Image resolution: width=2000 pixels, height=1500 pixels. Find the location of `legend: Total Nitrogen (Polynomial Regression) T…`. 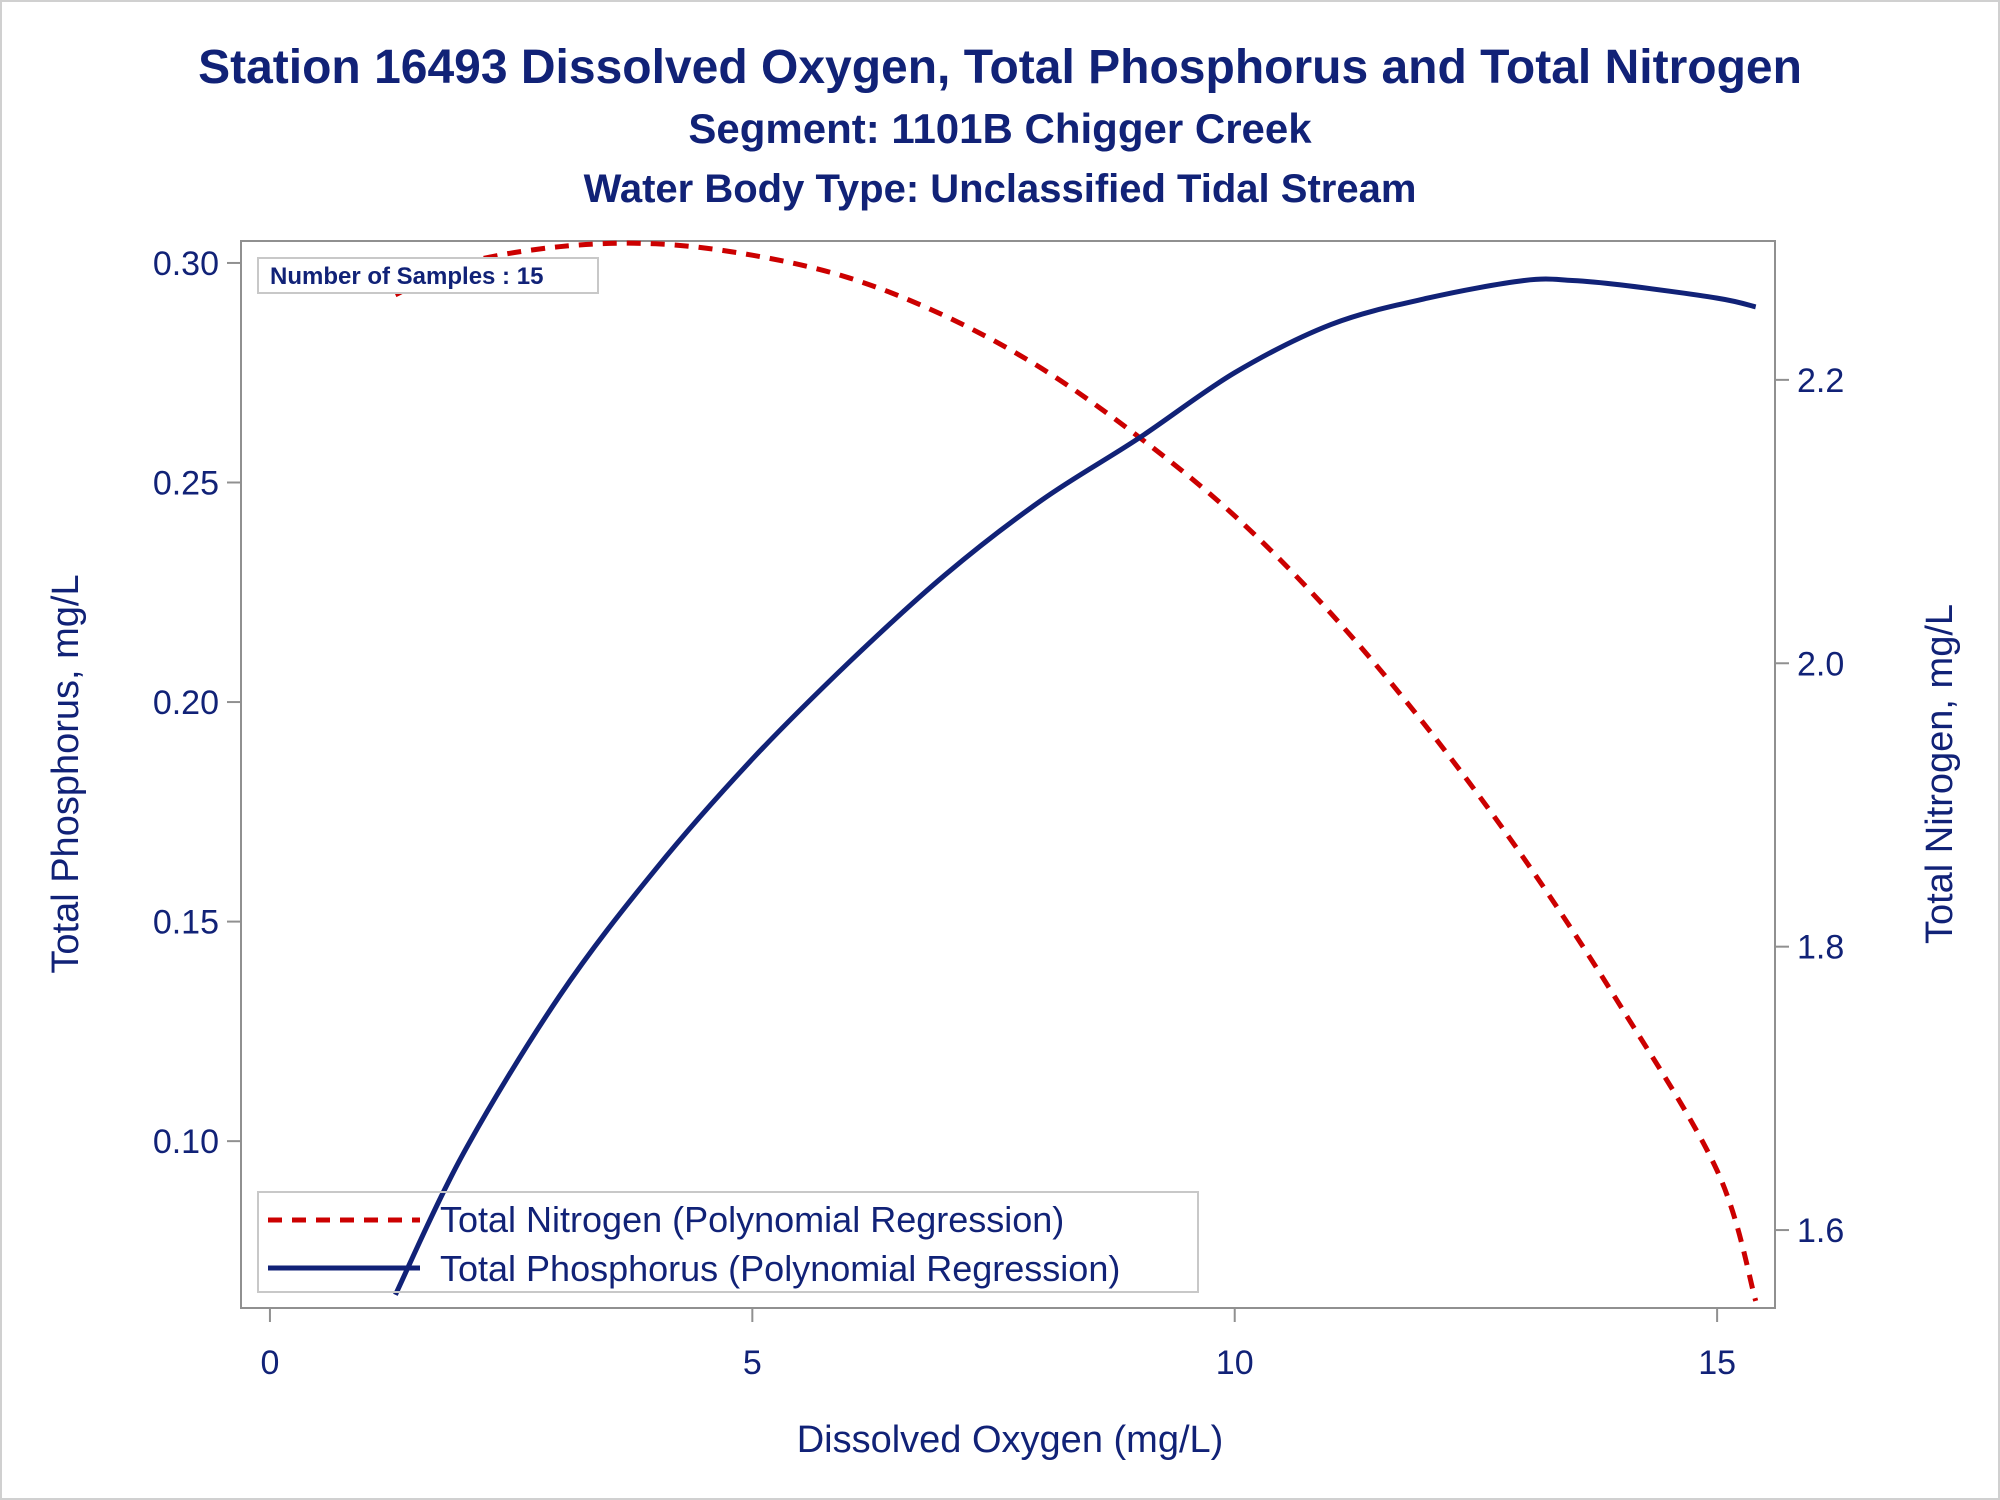

legend: Total Nitrogen (Polynomial Regression) T… is located at coordinates (728, 1242).